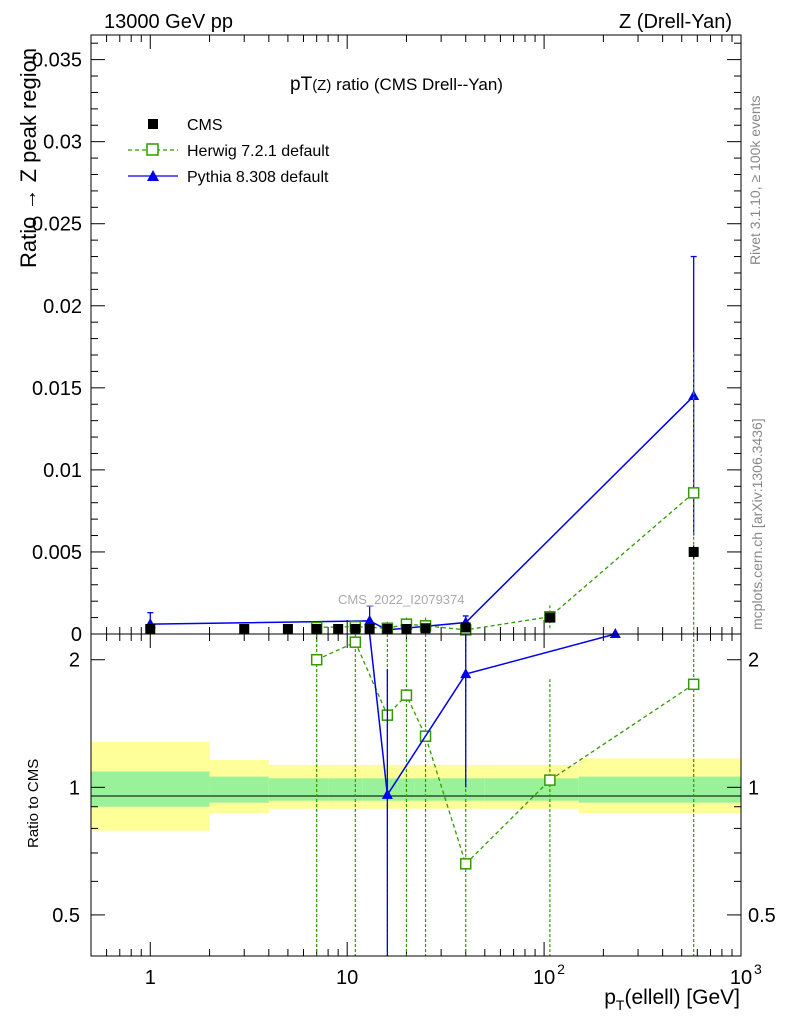  What do you see at coordinates (152, 149) in the screenshot?
I see `legend-herwig-marker` at bounding box center [152, 149].